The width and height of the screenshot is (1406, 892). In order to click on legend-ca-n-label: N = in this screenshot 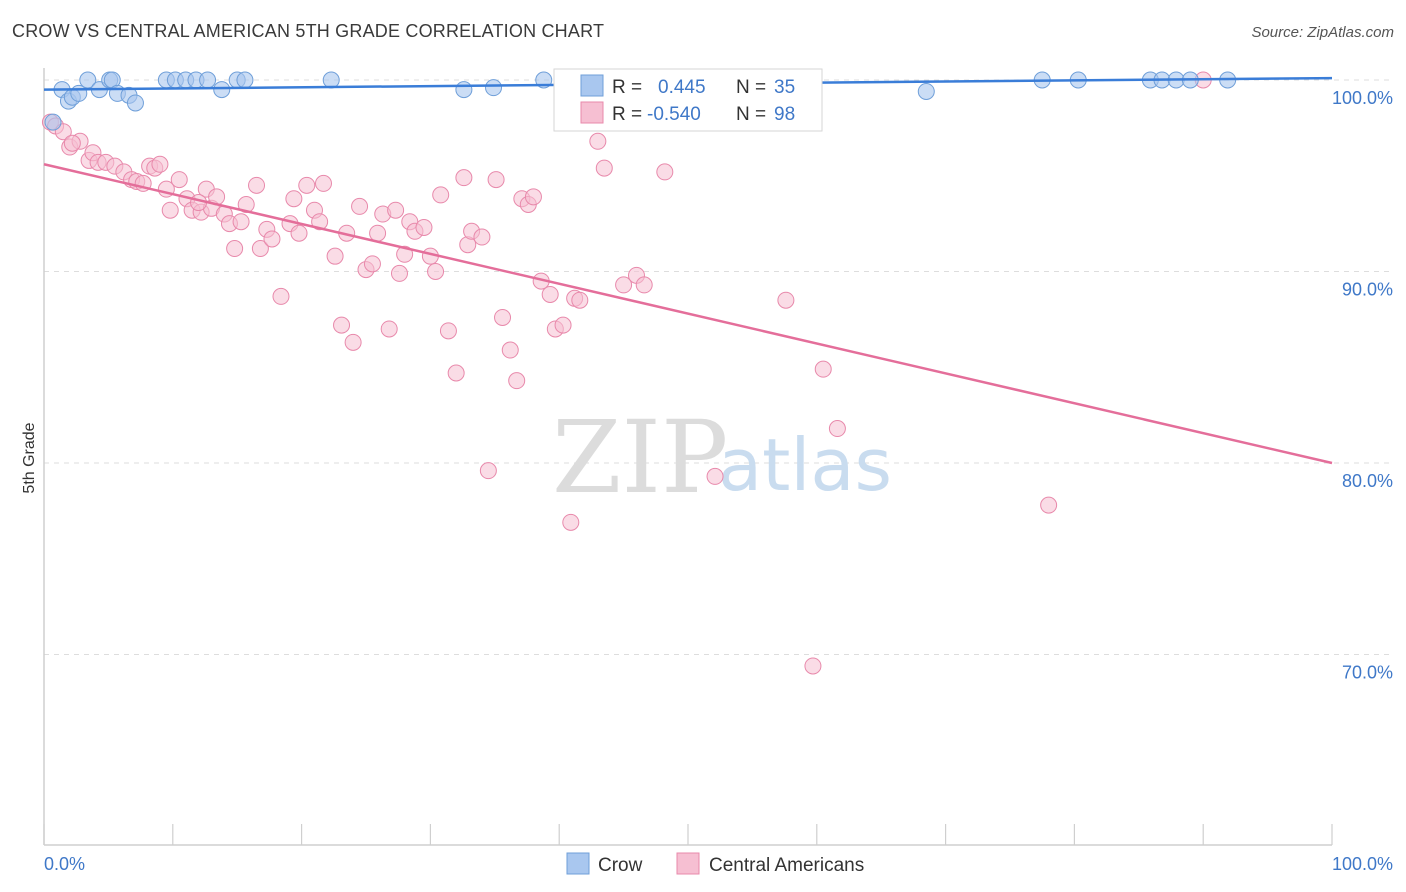, I will do `click(751, 114)`.